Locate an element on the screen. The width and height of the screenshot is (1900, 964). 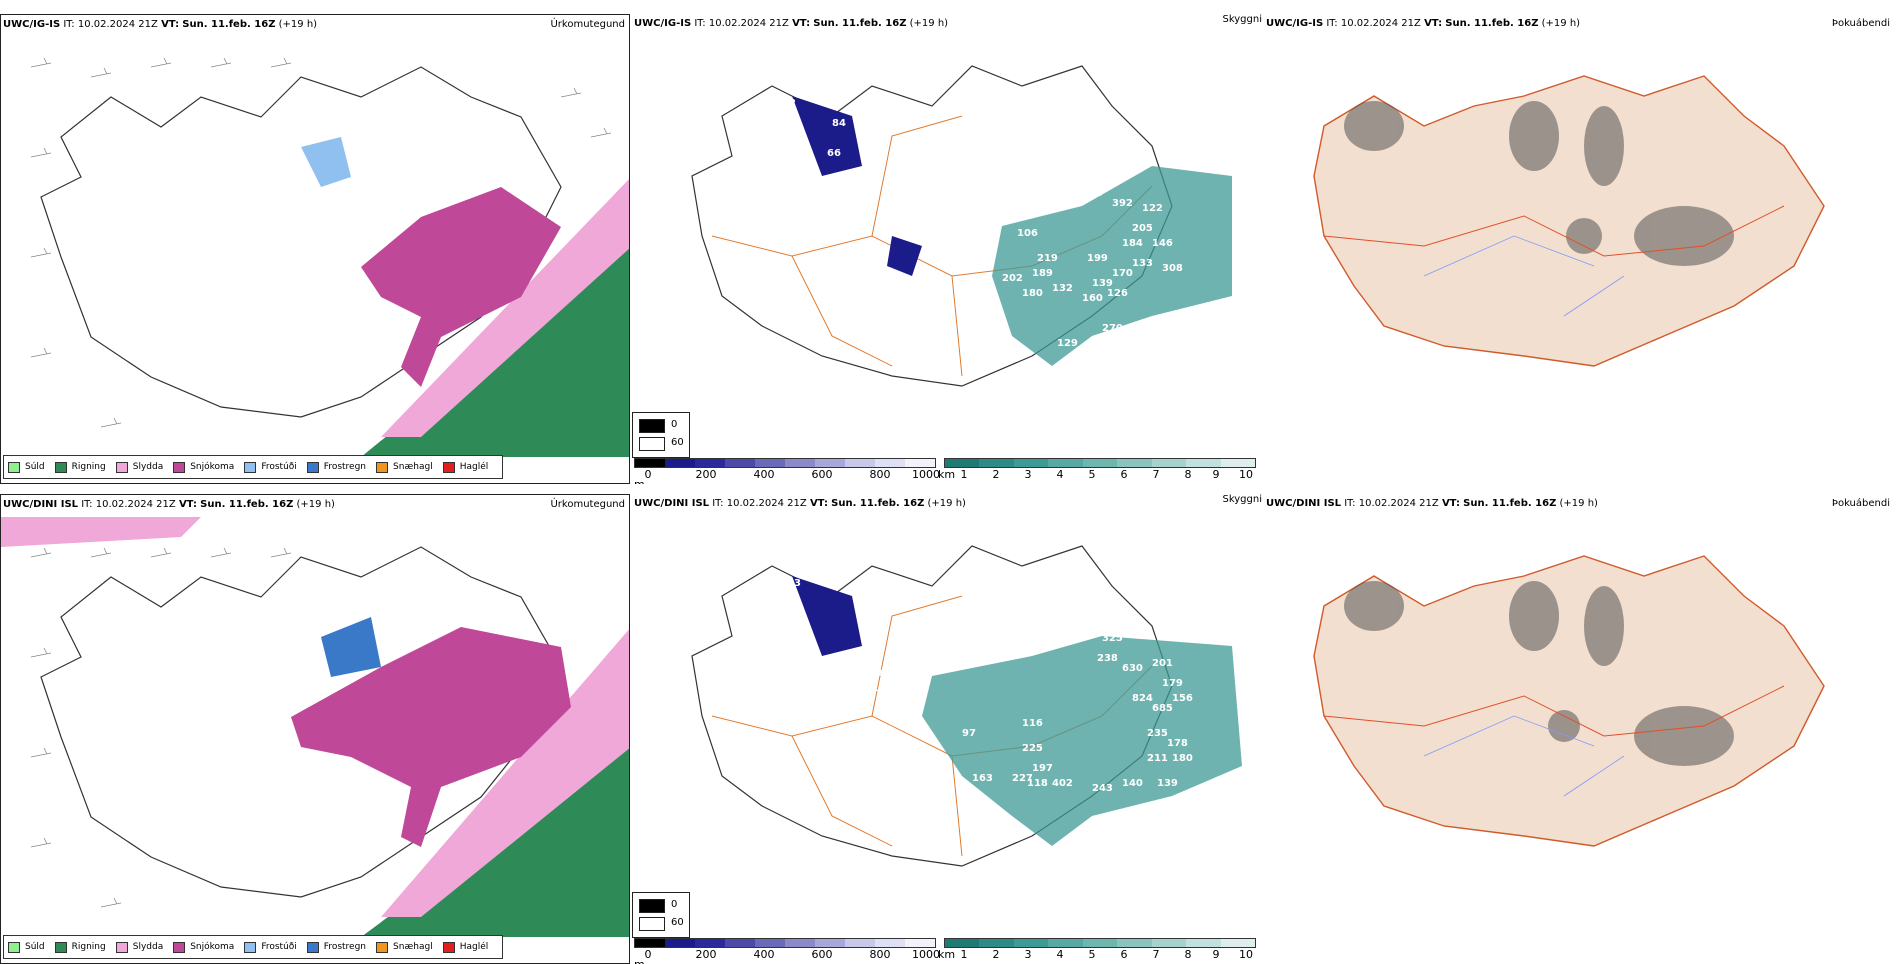
tick-label: 600 is located at coordinates (822, 474).